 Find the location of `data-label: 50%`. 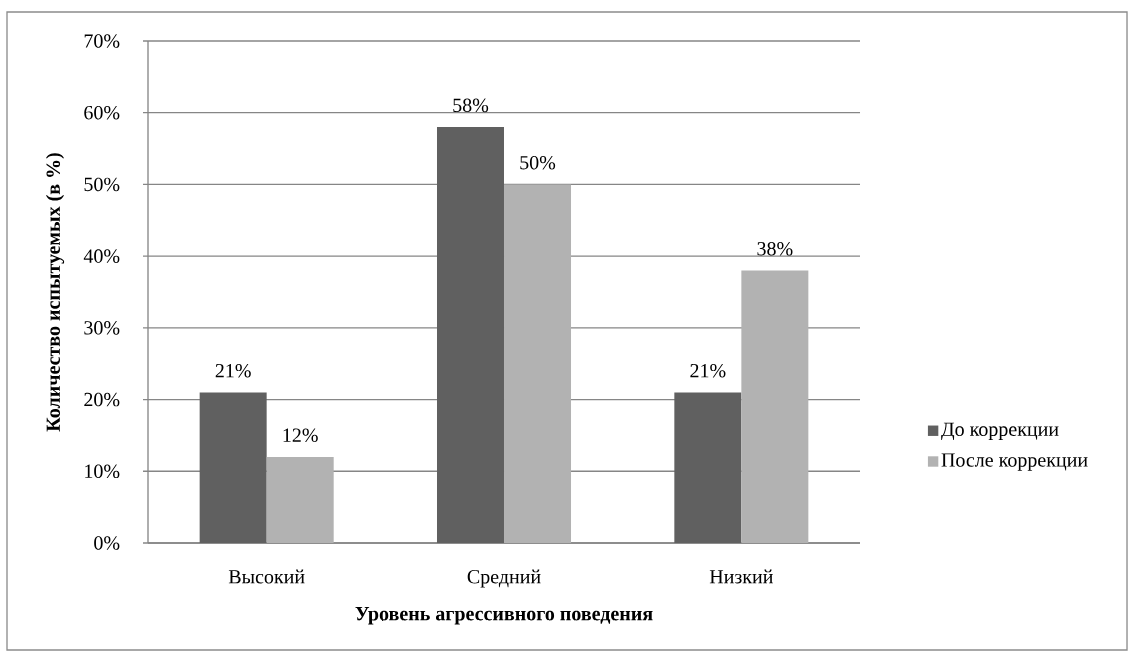

data-label: 50% is located at coordinates (538, 162).